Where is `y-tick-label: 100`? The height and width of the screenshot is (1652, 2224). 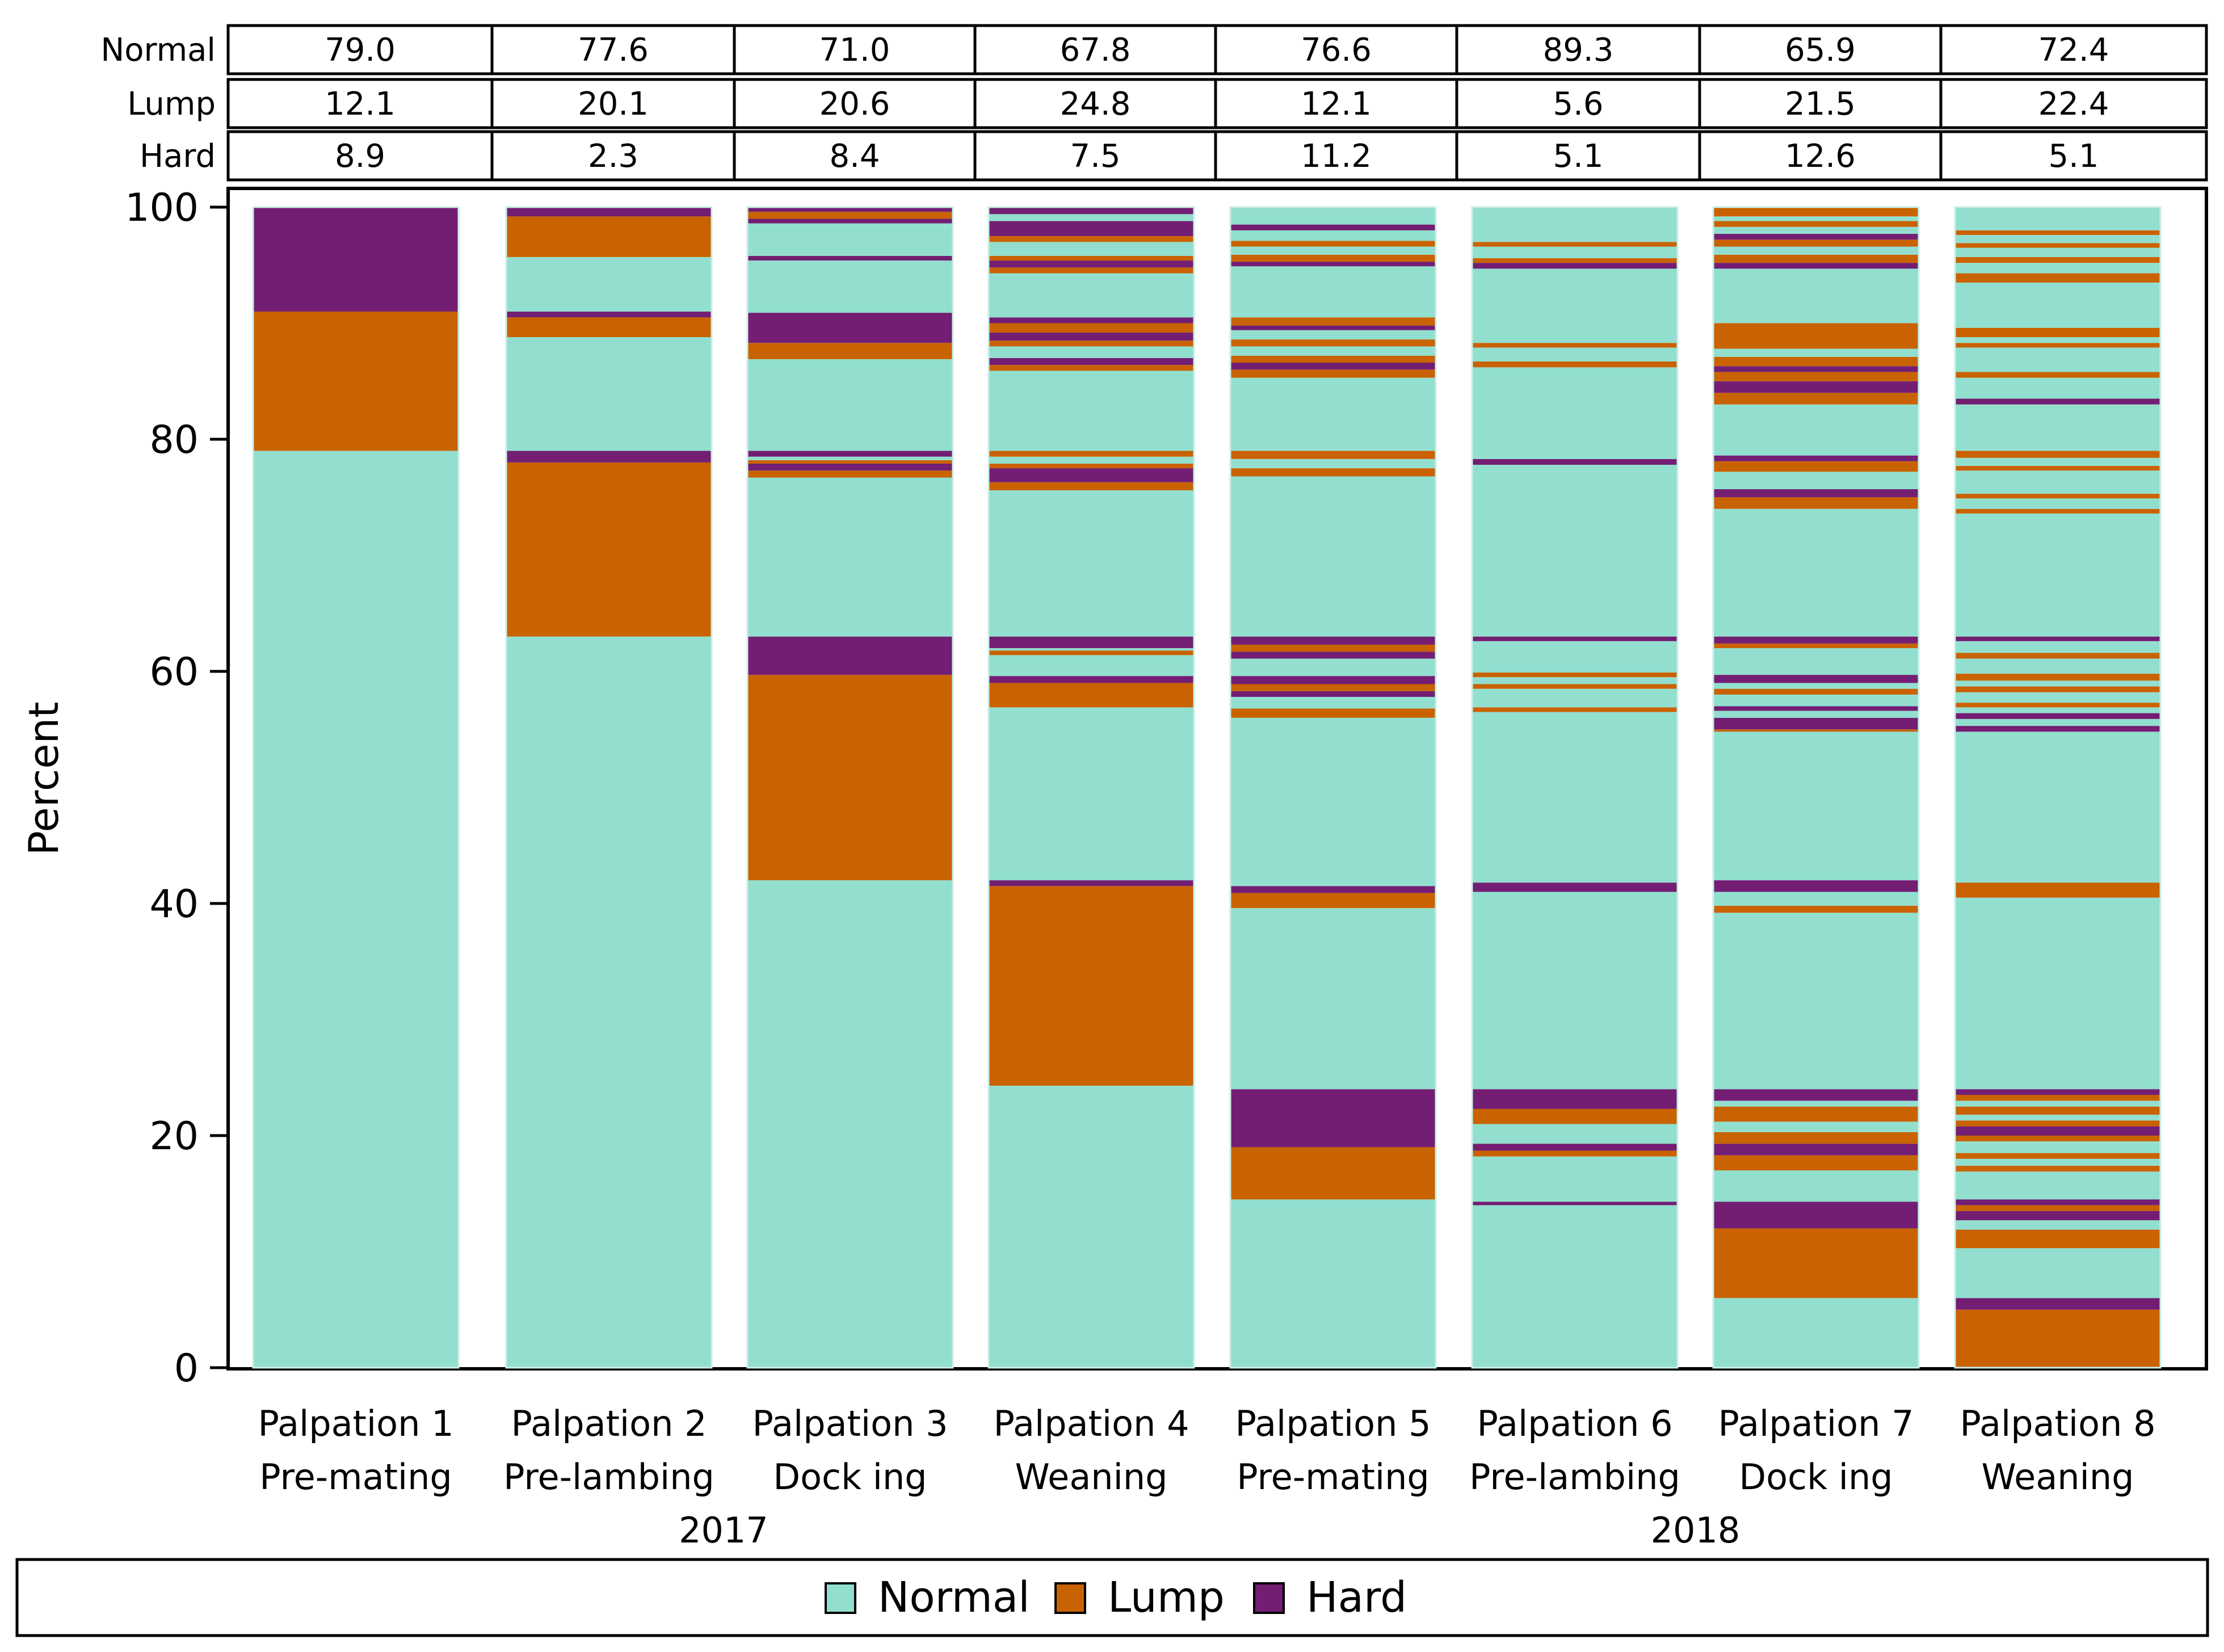
y-tick-label: 100 is located at coordinates (162, 208).